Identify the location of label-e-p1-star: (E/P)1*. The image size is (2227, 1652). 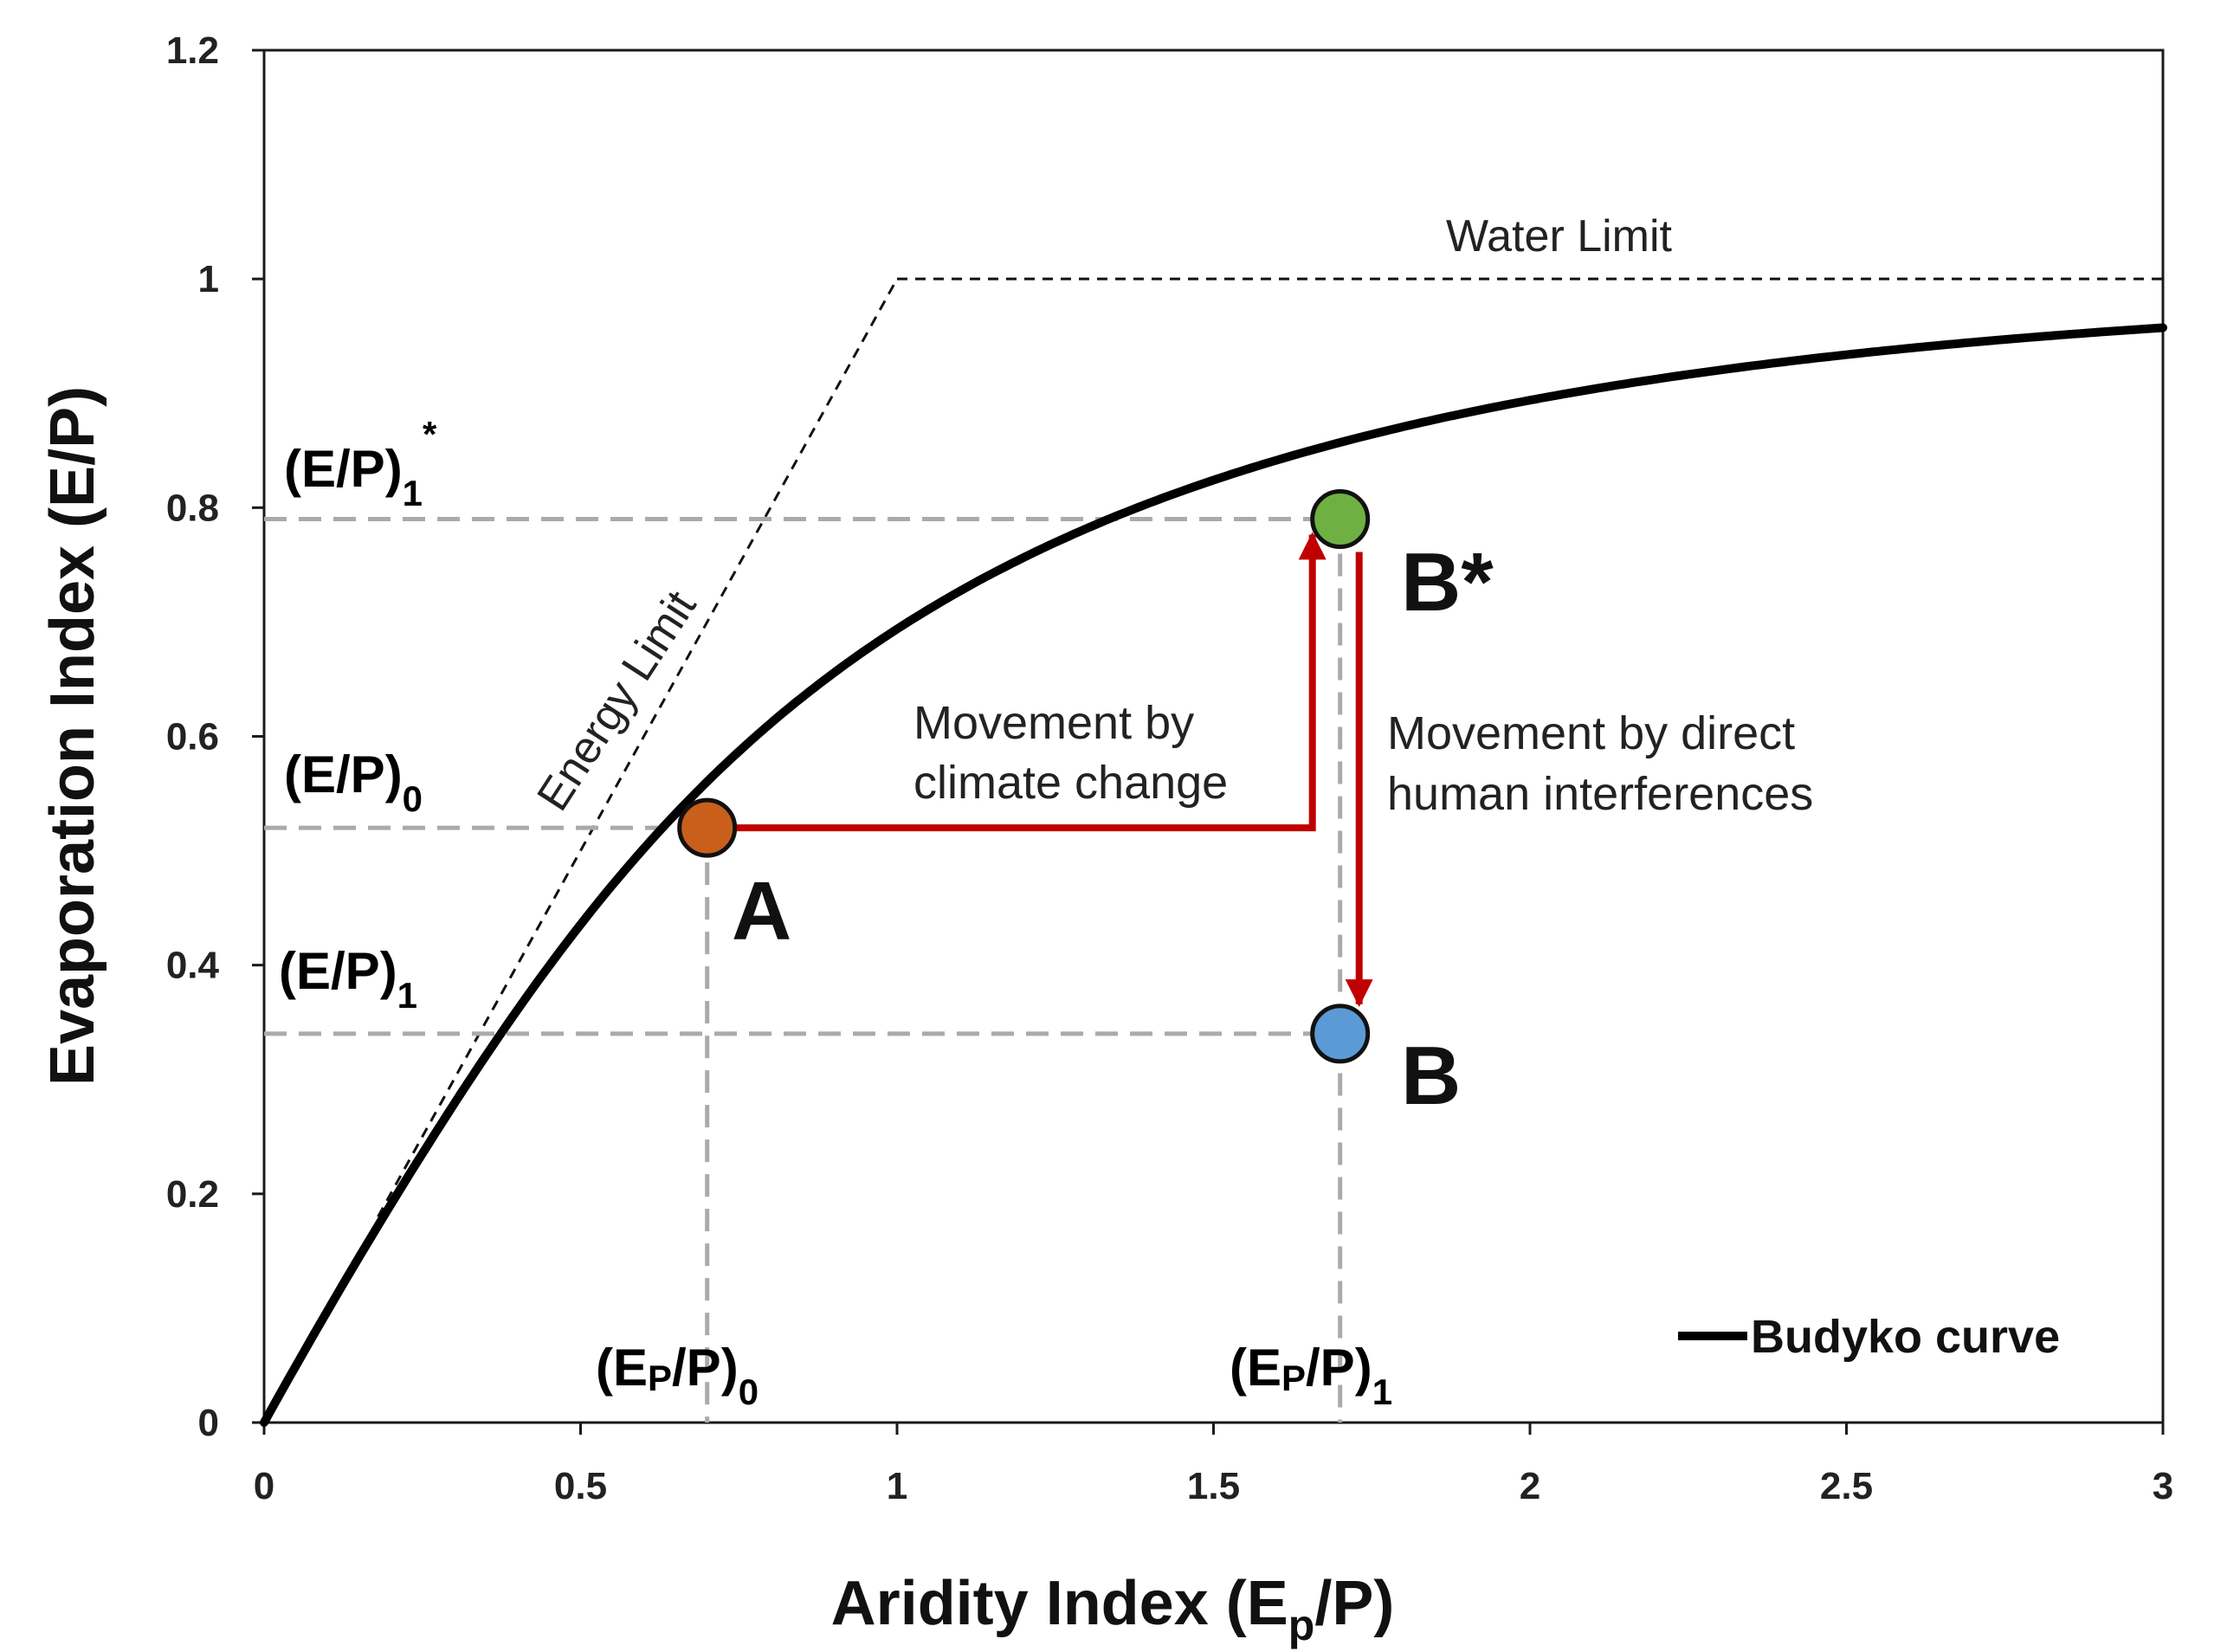
(360, 463).